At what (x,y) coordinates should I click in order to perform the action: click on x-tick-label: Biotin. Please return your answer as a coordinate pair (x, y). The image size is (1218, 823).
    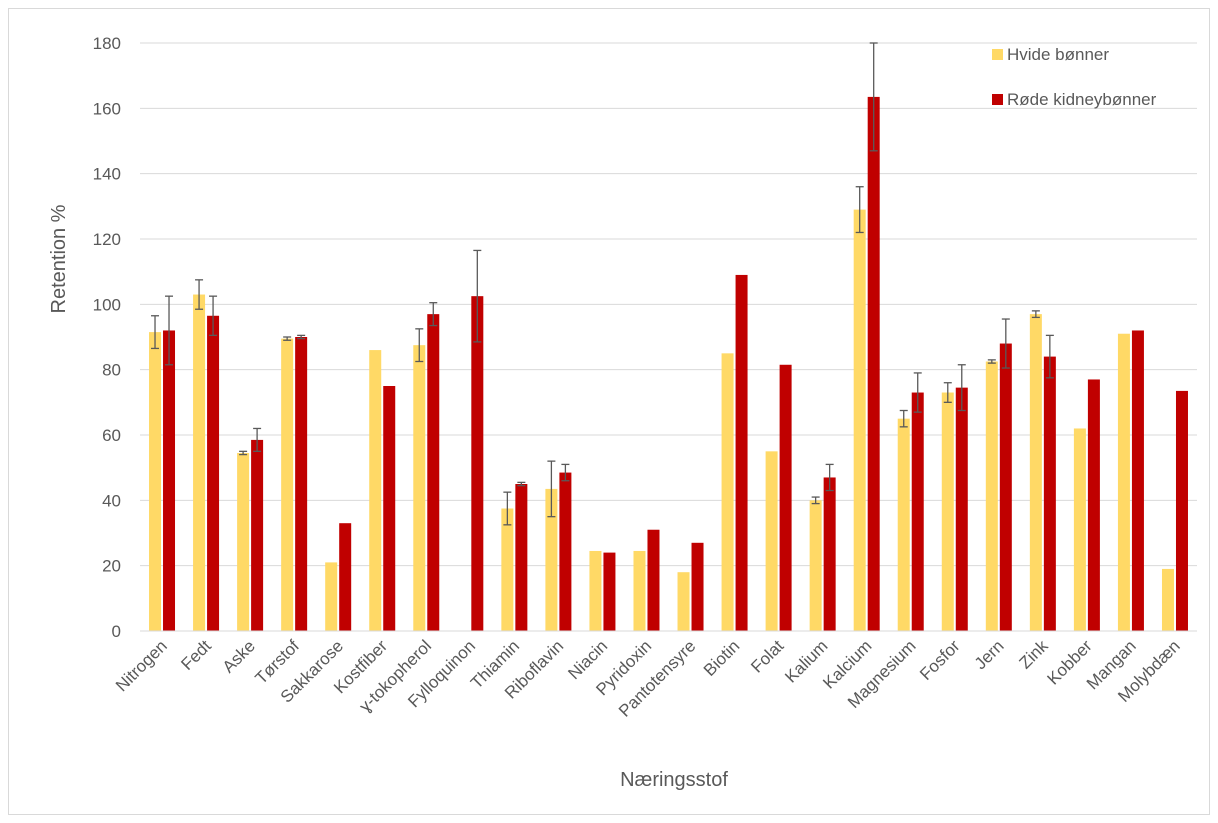
    Looking at the image, I should click on (722, 658).